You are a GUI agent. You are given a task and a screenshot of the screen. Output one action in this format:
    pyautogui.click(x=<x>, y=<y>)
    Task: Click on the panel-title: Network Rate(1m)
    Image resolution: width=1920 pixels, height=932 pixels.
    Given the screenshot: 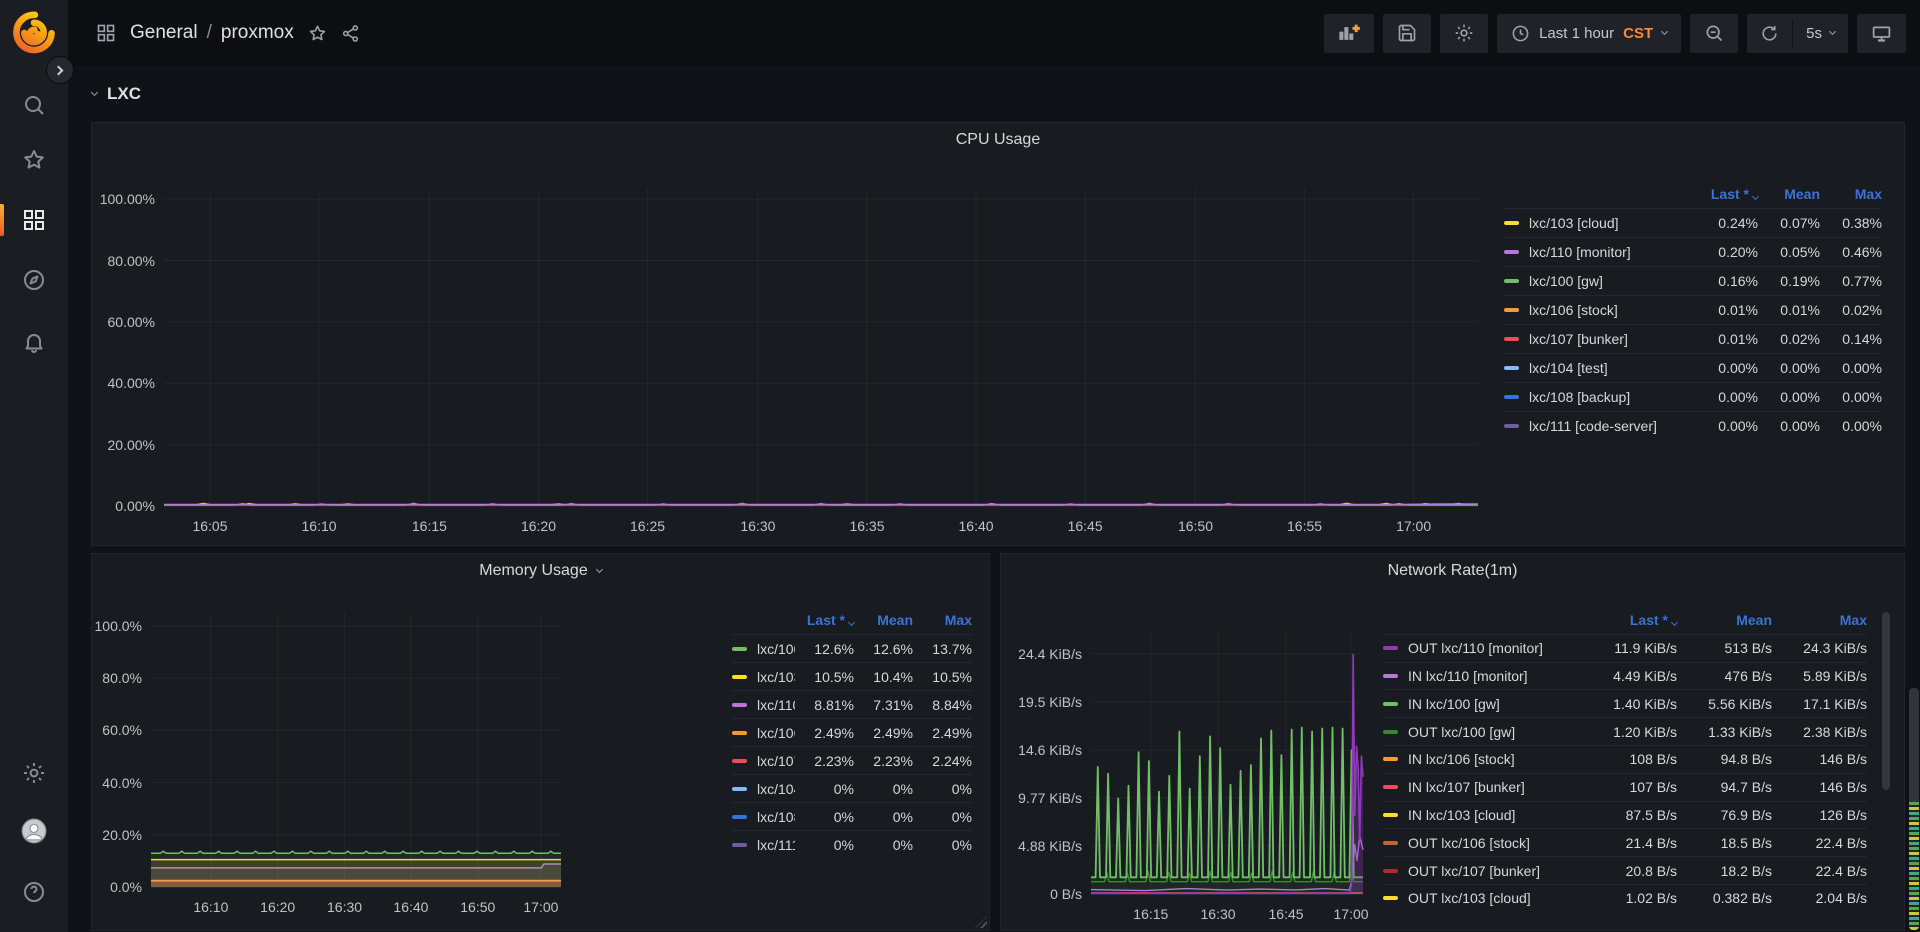 What is the action you would take?
    pyautogui.click(x=1452, y=571)
    